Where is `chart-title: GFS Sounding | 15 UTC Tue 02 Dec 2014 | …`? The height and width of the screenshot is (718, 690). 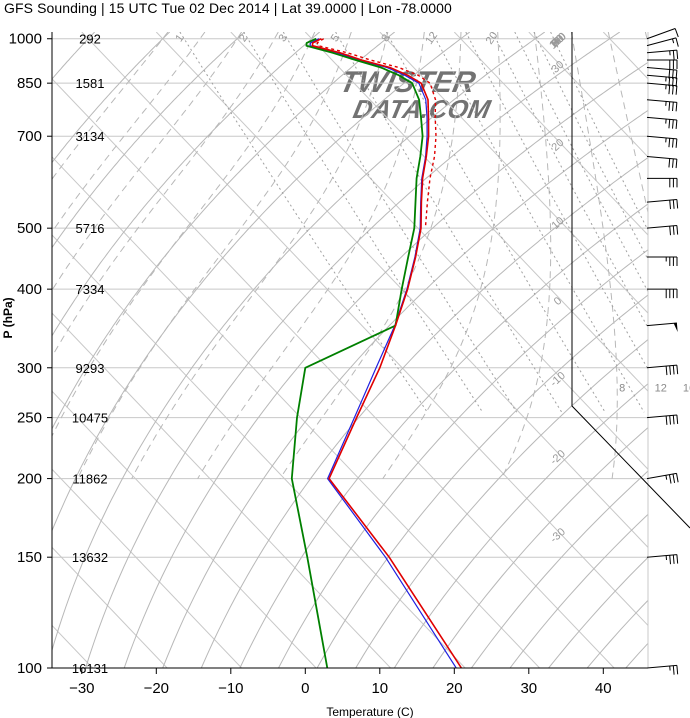
chart-title: GFS Sounding | 15 UTC Tue 02 Dec 2014 | … is located at coordinates (228, 8).